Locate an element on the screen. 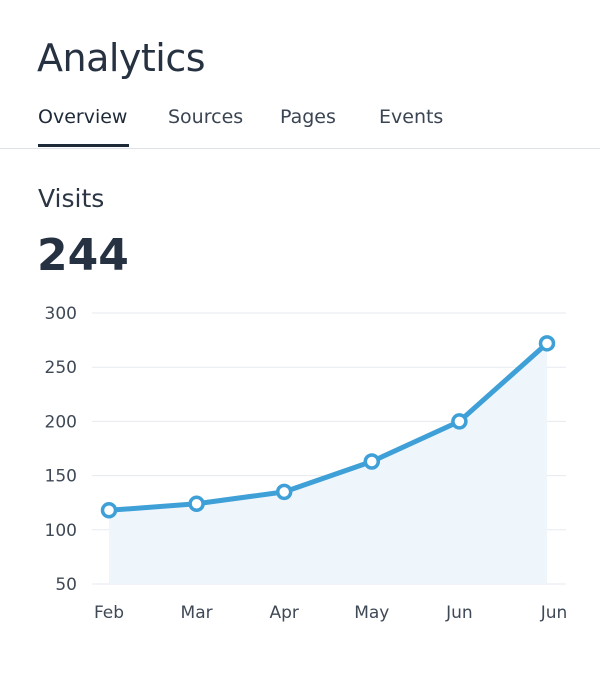  metric-label: Visits is located at coordinates (71, 198).